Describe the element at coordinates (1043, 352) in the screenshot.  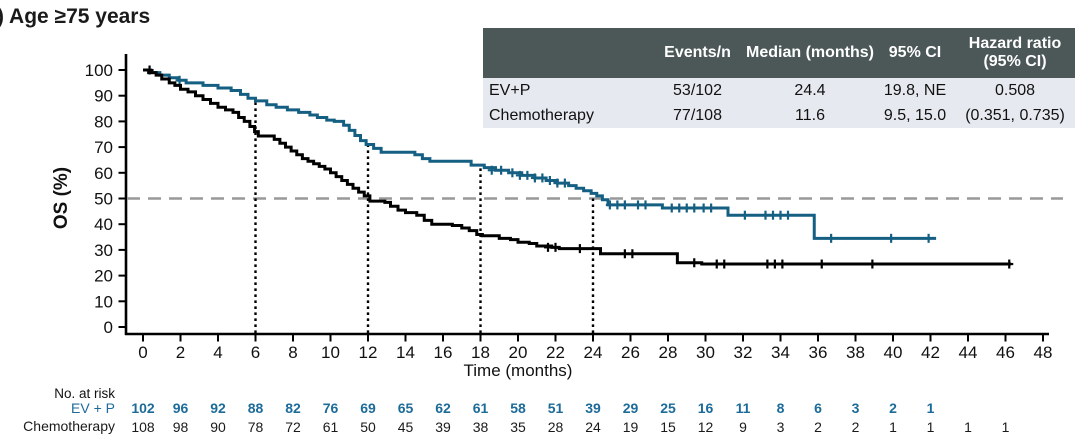
I see `svg-text: 48` at that location.